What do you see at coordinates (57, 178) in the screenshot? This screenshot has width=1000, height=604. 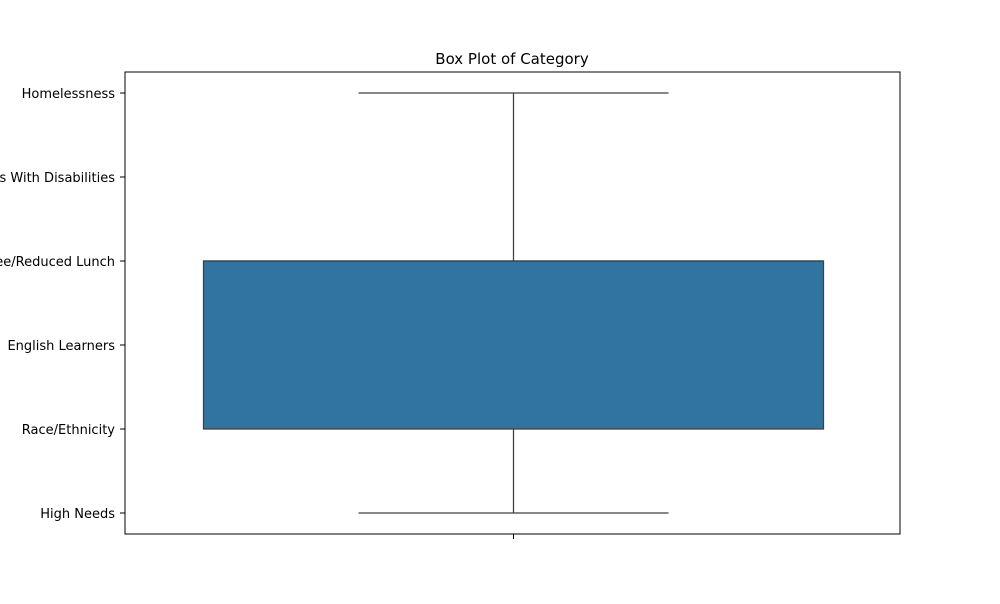 I see `y-tick-label: Students With Disabilities` at bounding box center [57, 178].